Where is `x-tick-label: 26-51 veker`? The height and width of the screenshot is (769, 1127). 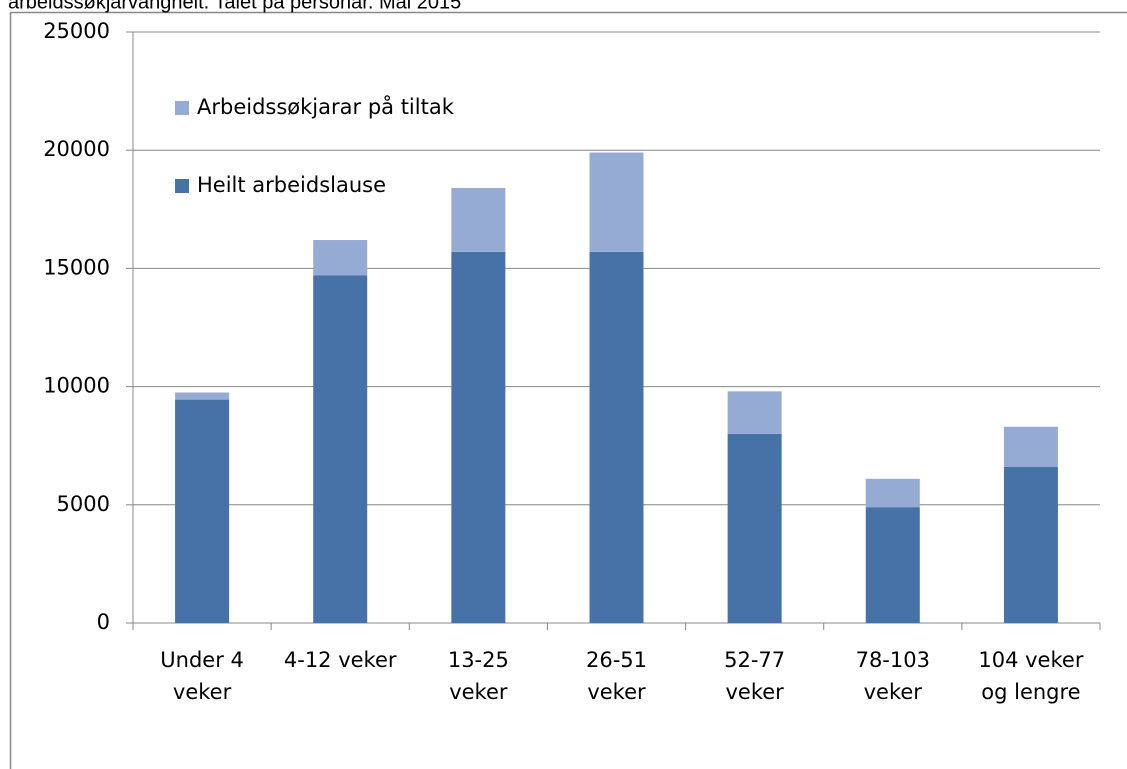 x-tick-label: 26-51 veker is located at coordinates (616, 676).